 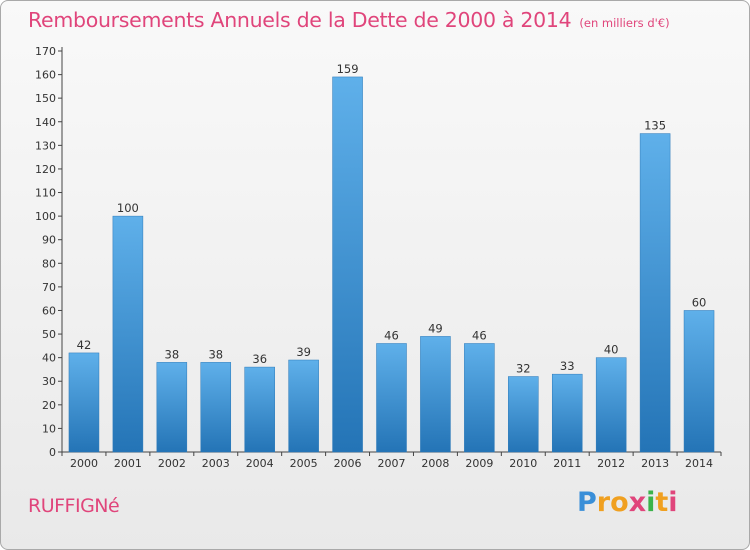 What do you see at coordinates (259, 359) in the screenshot?
I see `data-label: 36` at bounding box center [259, 359].